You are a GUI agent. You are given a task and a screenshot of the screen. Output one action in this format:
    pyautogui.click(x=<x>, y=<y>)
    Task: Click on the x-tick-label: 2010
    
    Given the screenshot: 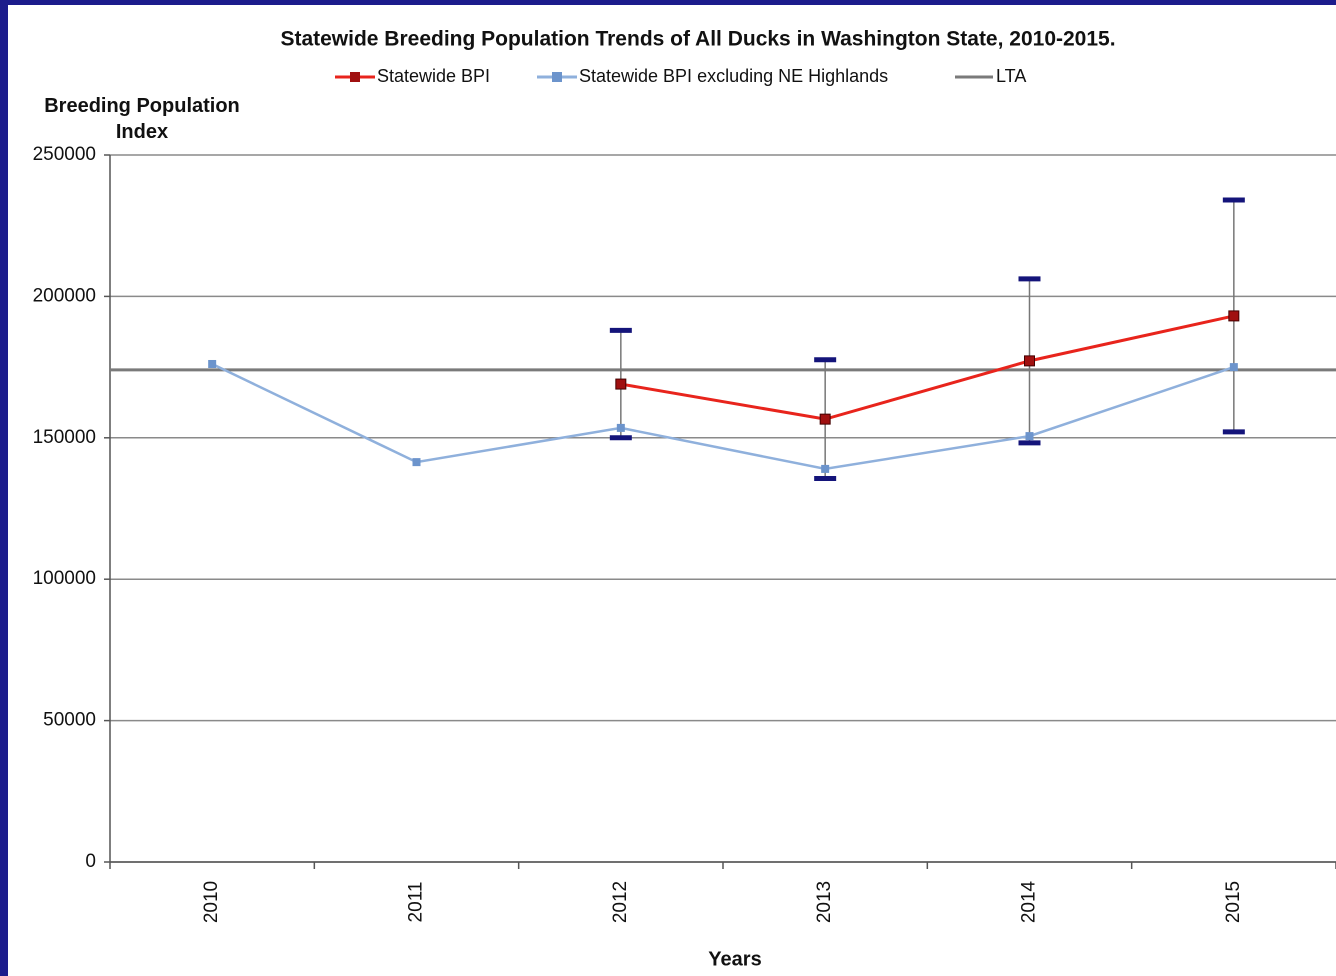 What is the action you would take?
    pyautogui.click(x=211, y=902)
    